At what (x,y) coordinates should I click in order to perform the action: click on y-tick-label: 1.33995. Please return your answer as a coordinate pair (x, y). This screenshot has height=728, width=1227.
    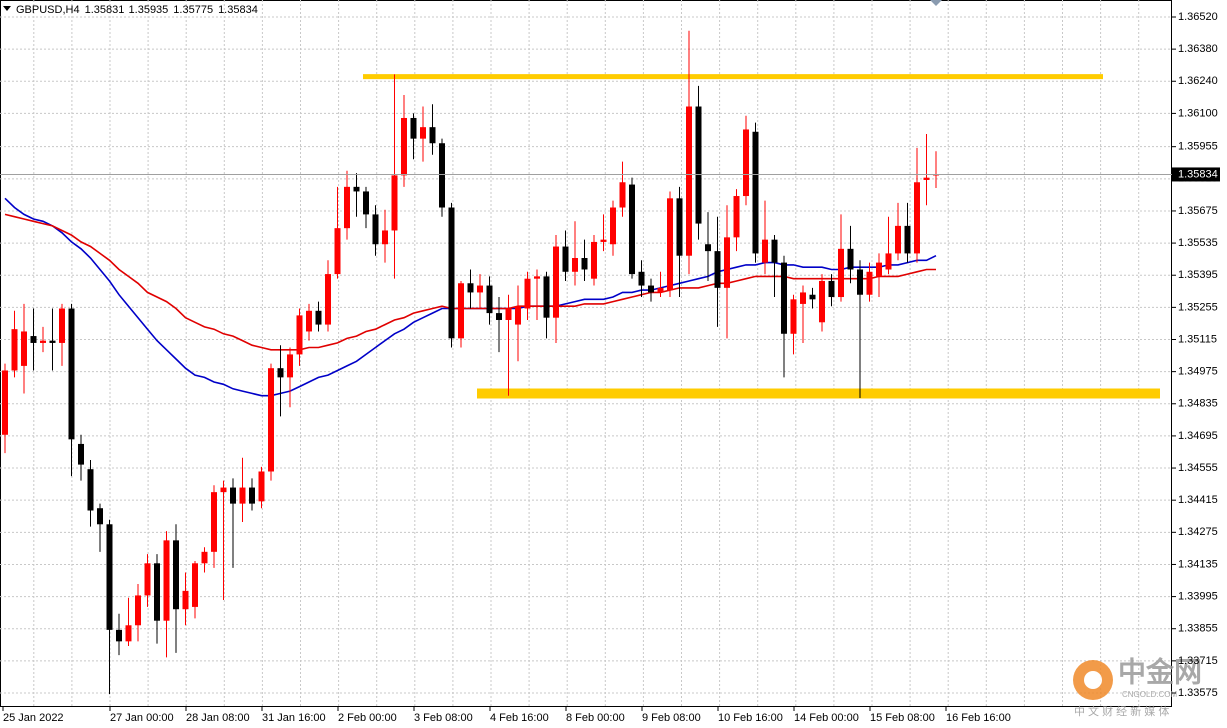
    Looking at the image, I should click on (1198, 596).